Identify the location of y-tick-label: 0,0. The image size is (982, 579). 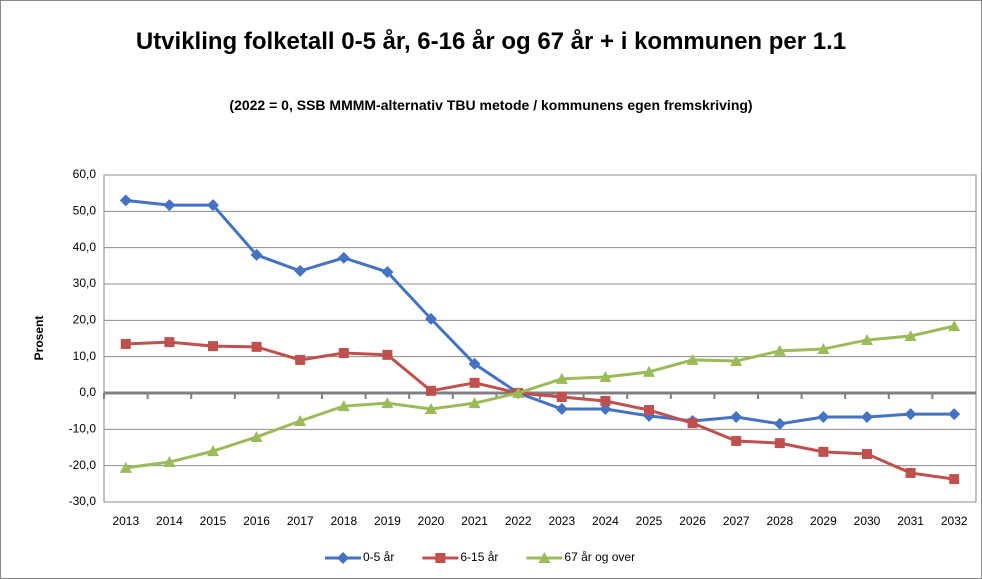
(87, 392).